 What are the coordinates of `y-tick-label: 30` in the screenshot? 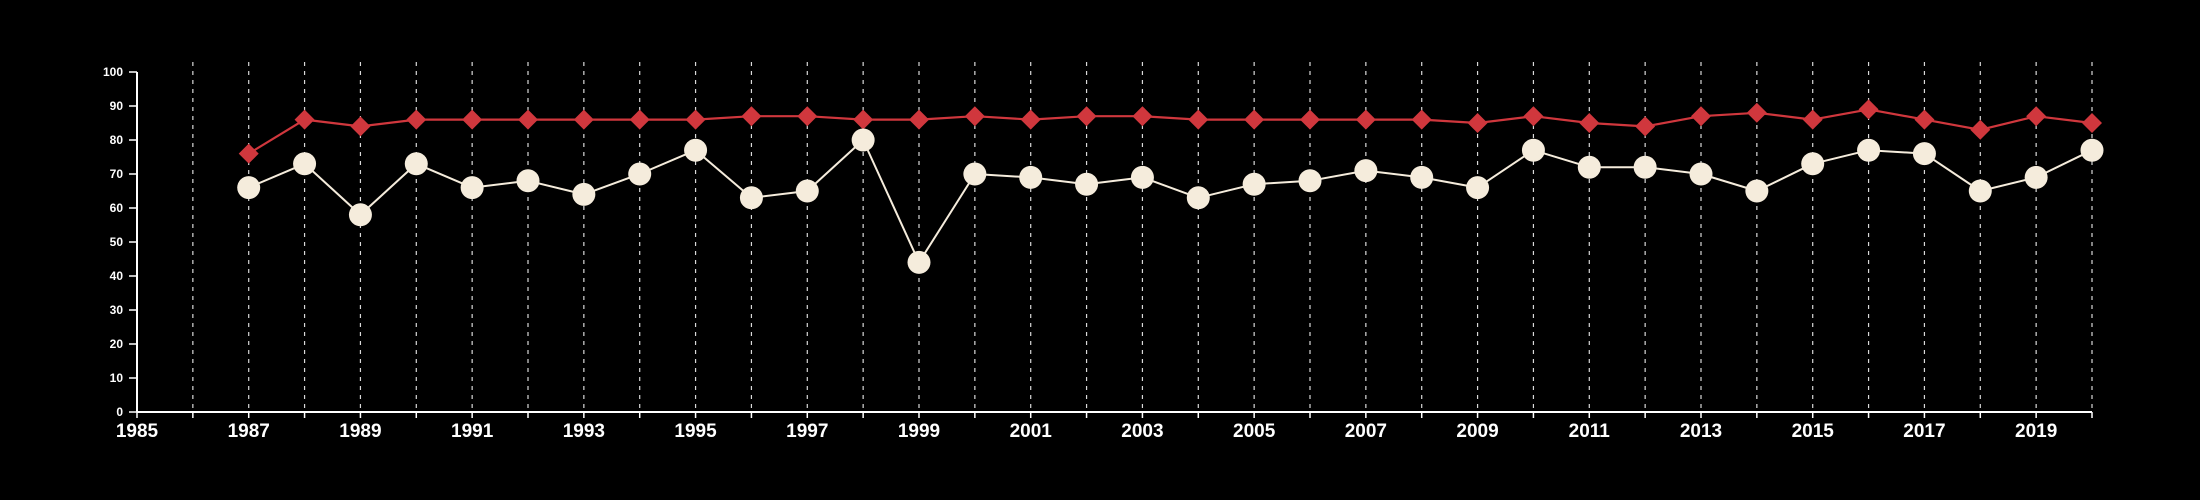 It's located at (117, 310).